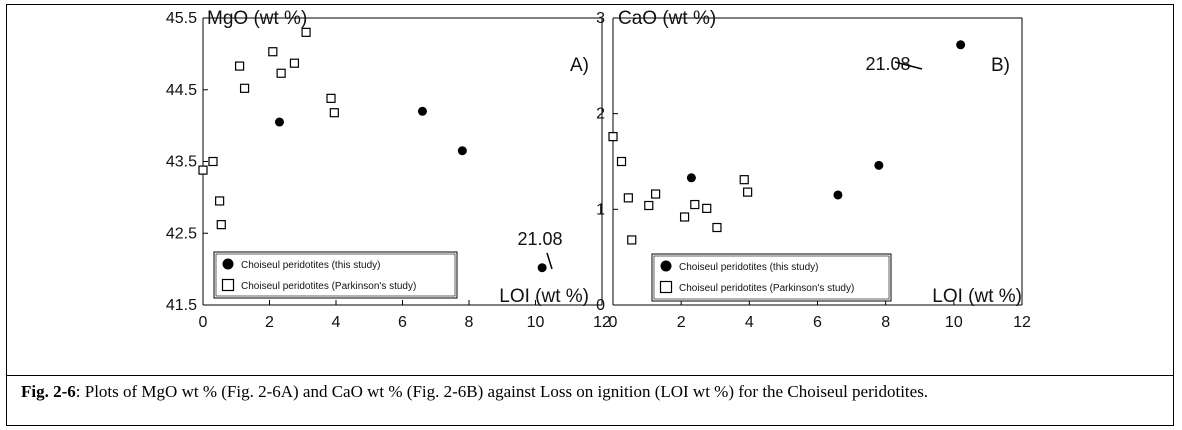  I want to click on caption-figure-label: Fig. 2-6, so click(48, 391).